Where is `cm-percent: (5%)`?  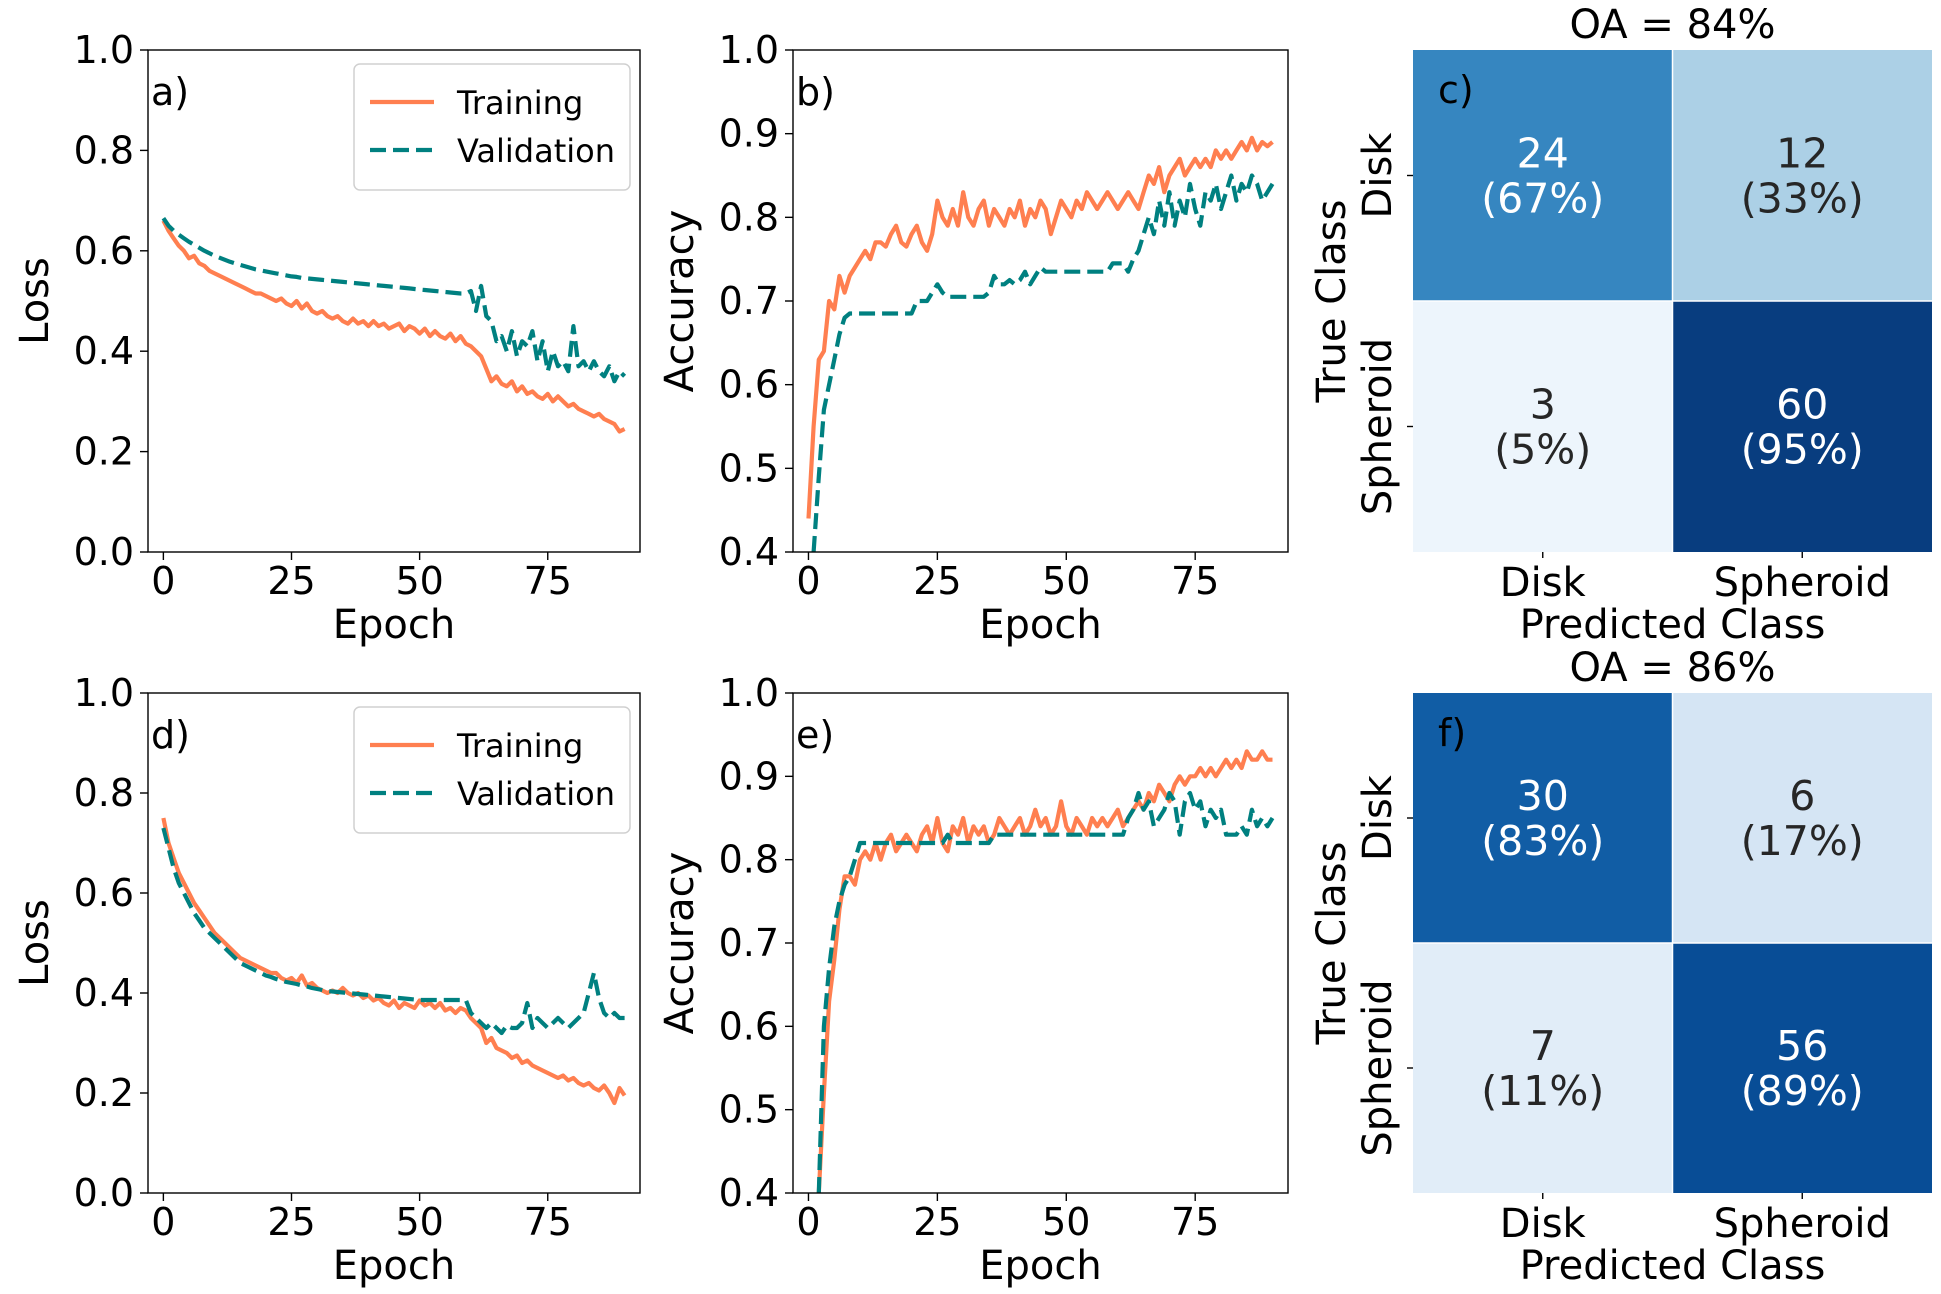 cm-percent: (5%) is located at coordinates (1542, 450).